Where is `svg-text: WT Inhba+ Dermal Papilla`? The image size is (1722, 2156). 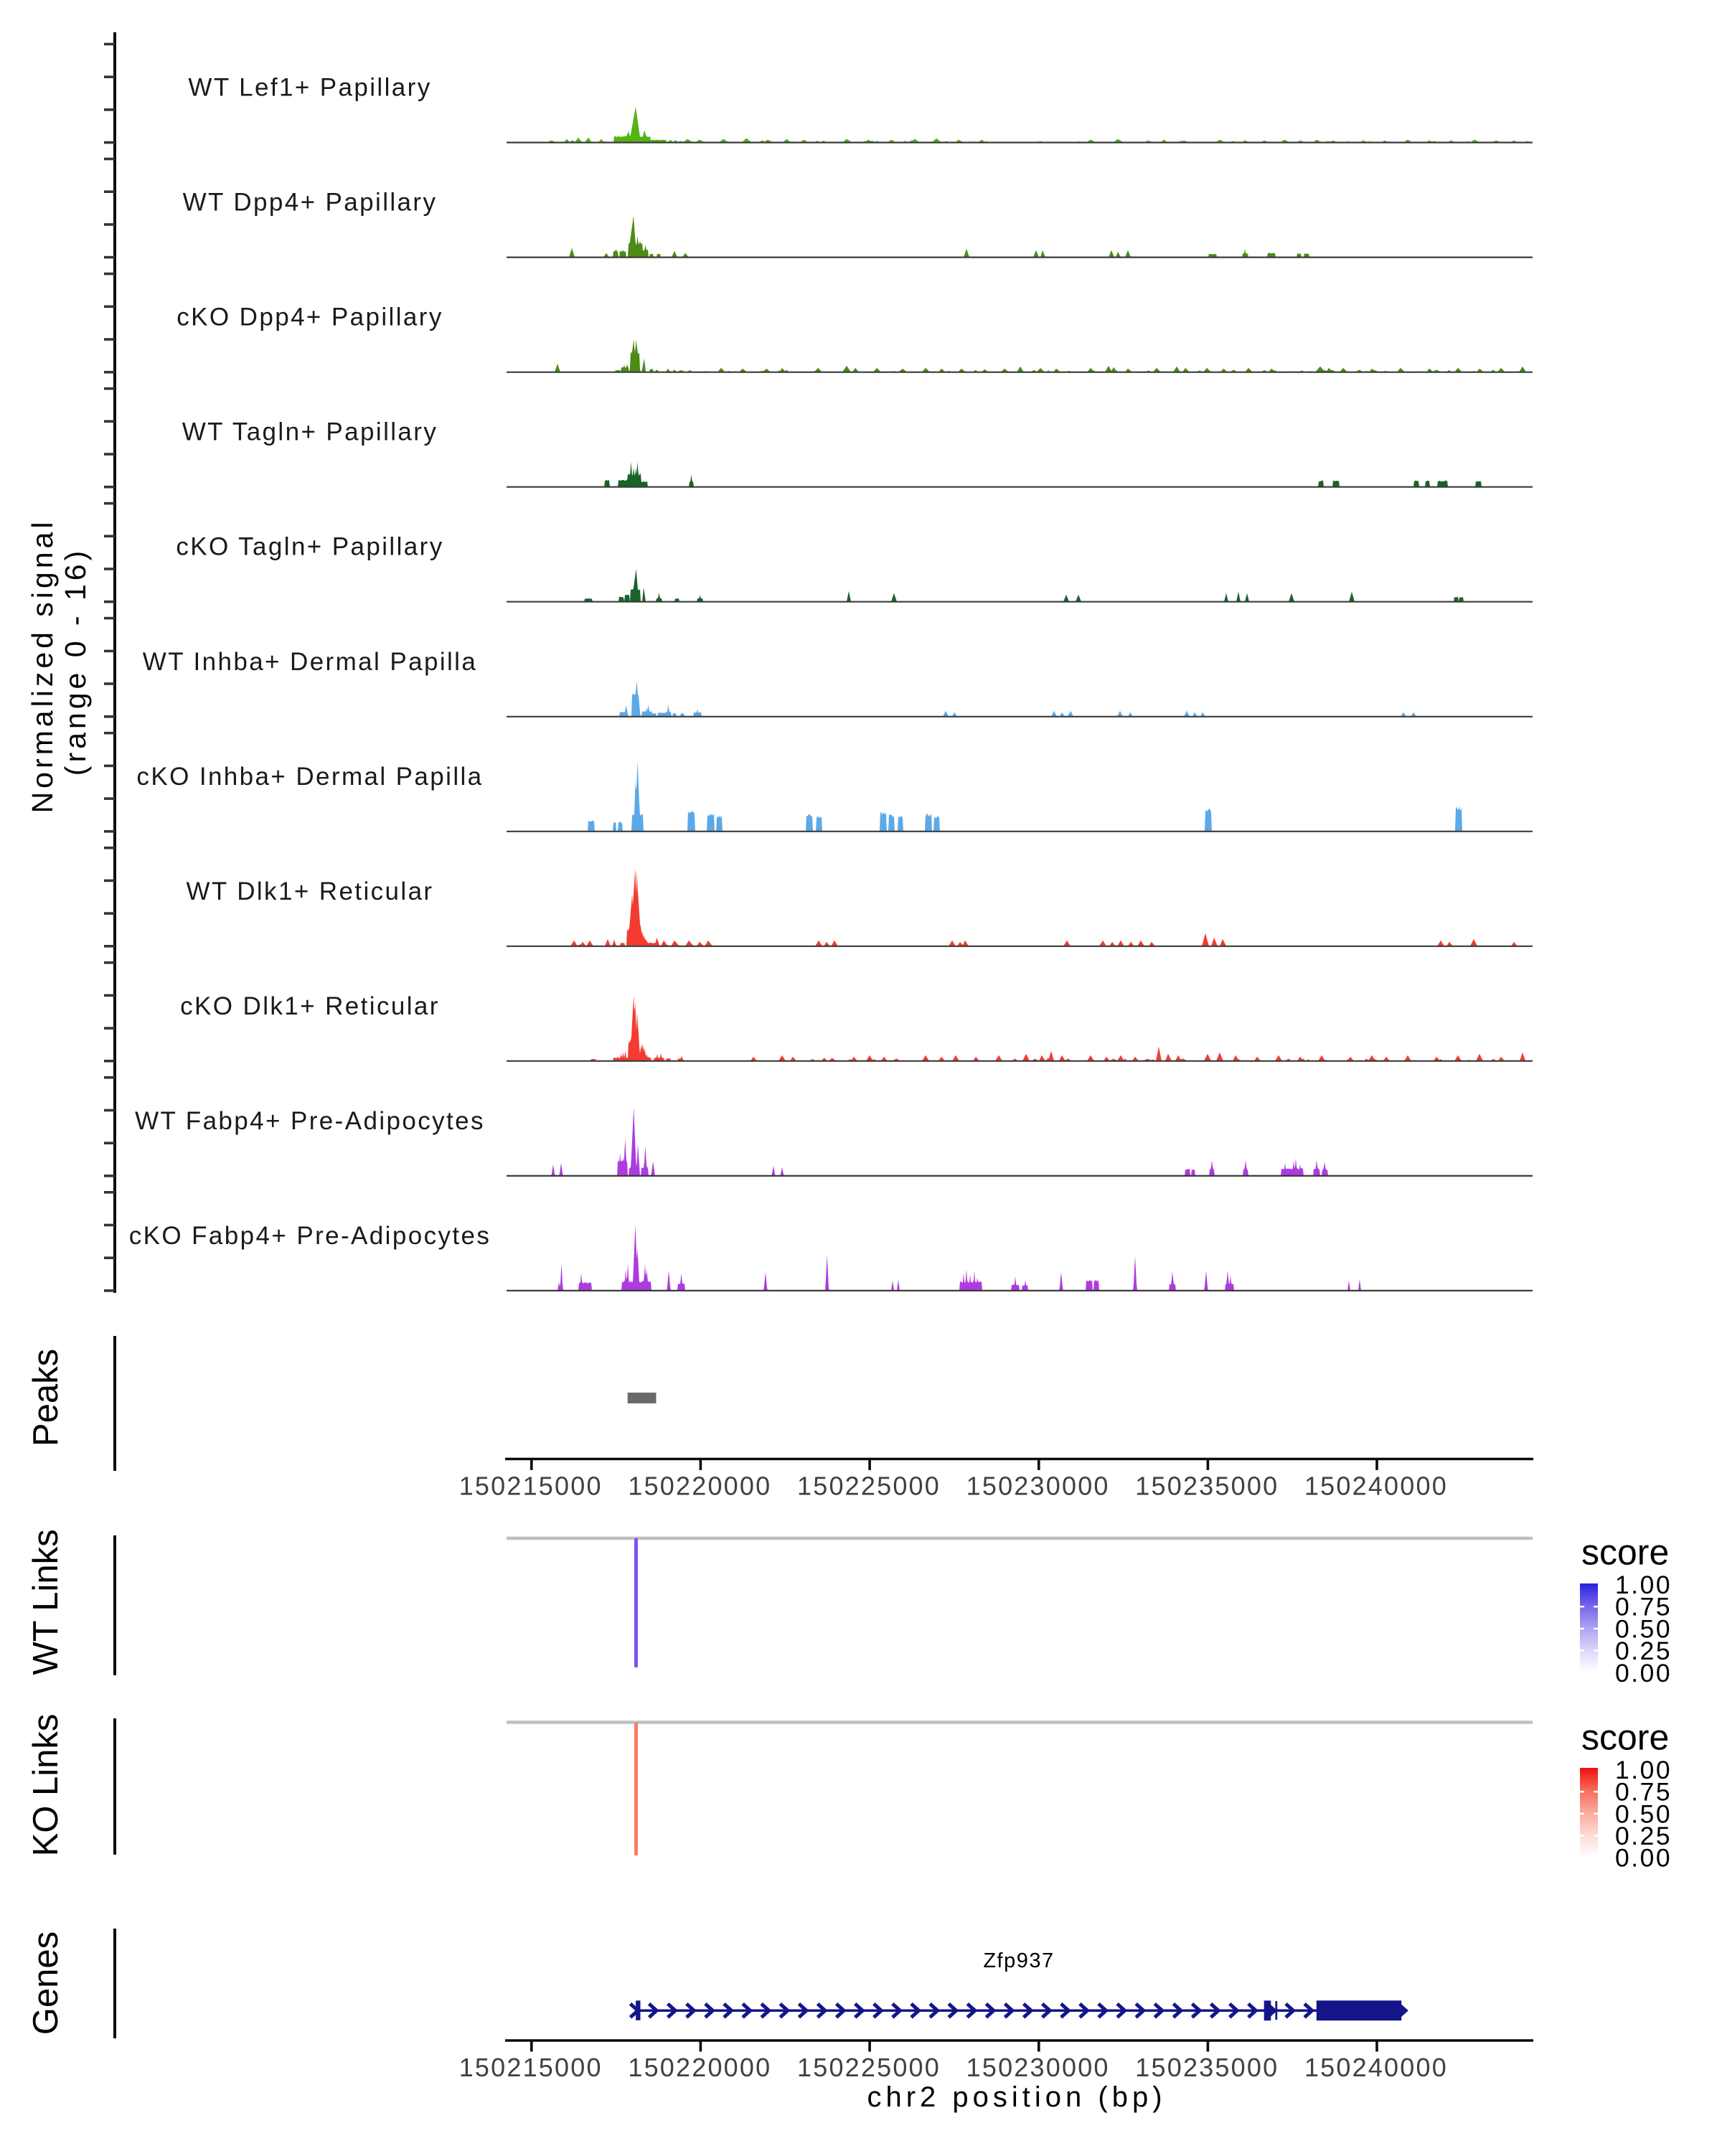
svg-text: WT Inhba+ Dermal Papilla is located at coordinates (310, 662).